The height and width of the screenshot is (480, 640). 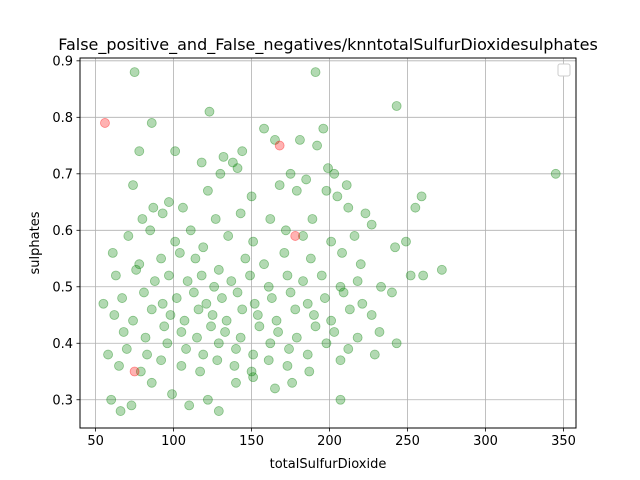 What do you see at coordinates (62, 287) in the screenshot?
I see `y-tick-label: 0.5` at bounding box center [62, 287].